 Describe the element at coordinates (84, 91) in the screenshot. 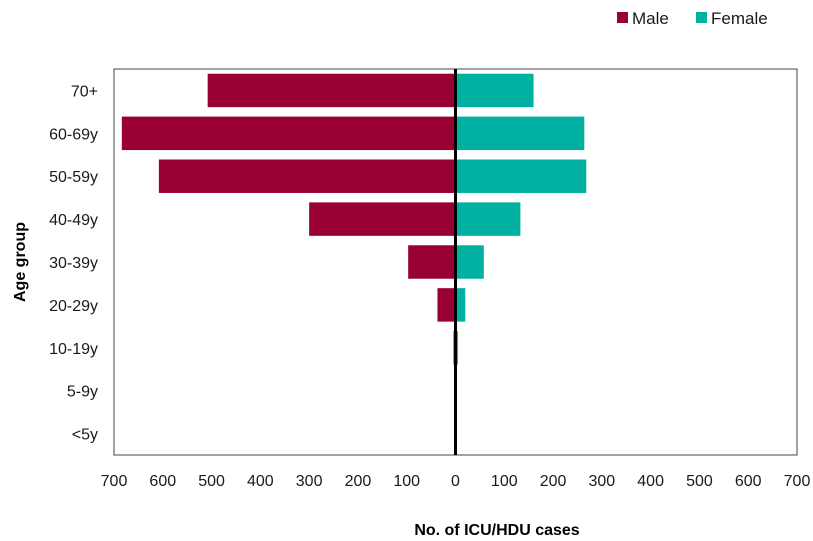

I see `y-tick-label: 70+` at that location.